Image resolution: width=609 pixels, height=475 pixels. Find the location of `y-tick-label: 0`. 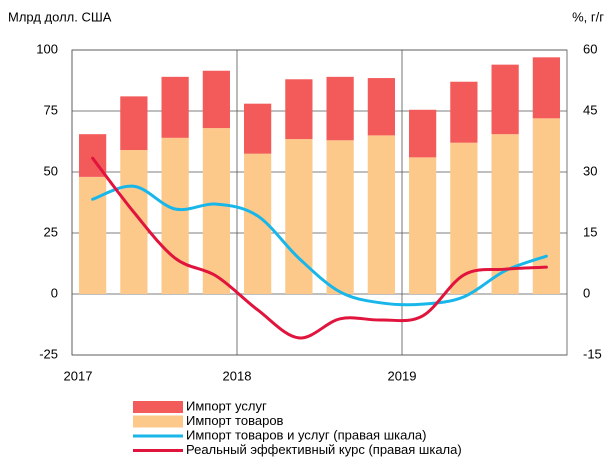

y-tick-label: 0 is located at coordinates (54, 292).